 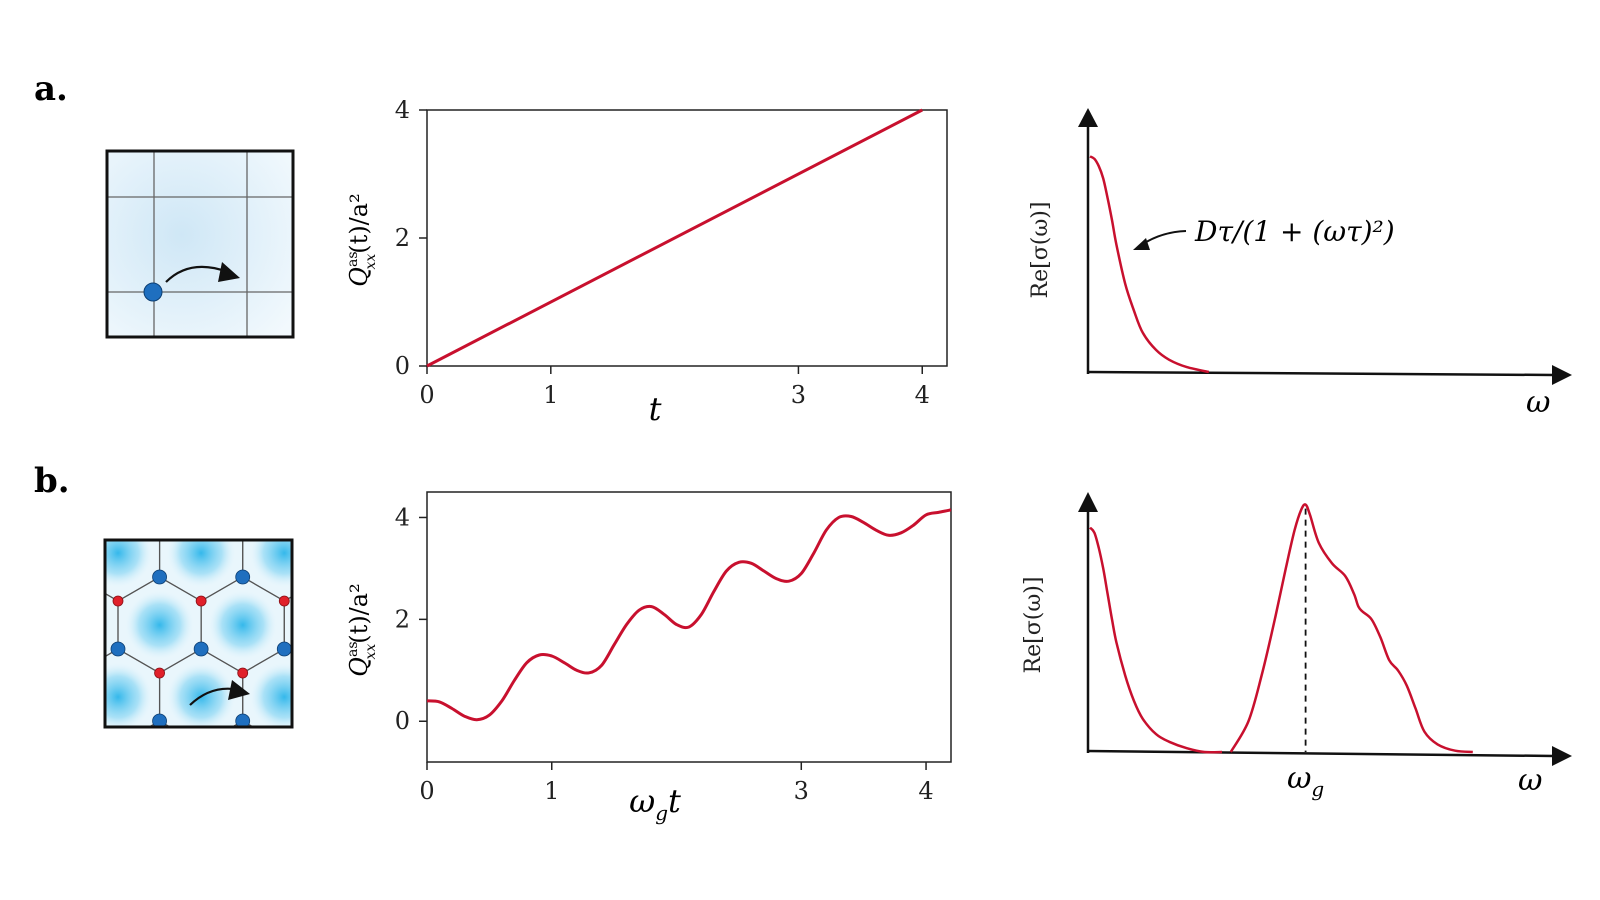 What do you see at coordinates (798, 395) in the screenshot?
I see `chart-a-xtick-label: 3` at bounding box center [798, 395].